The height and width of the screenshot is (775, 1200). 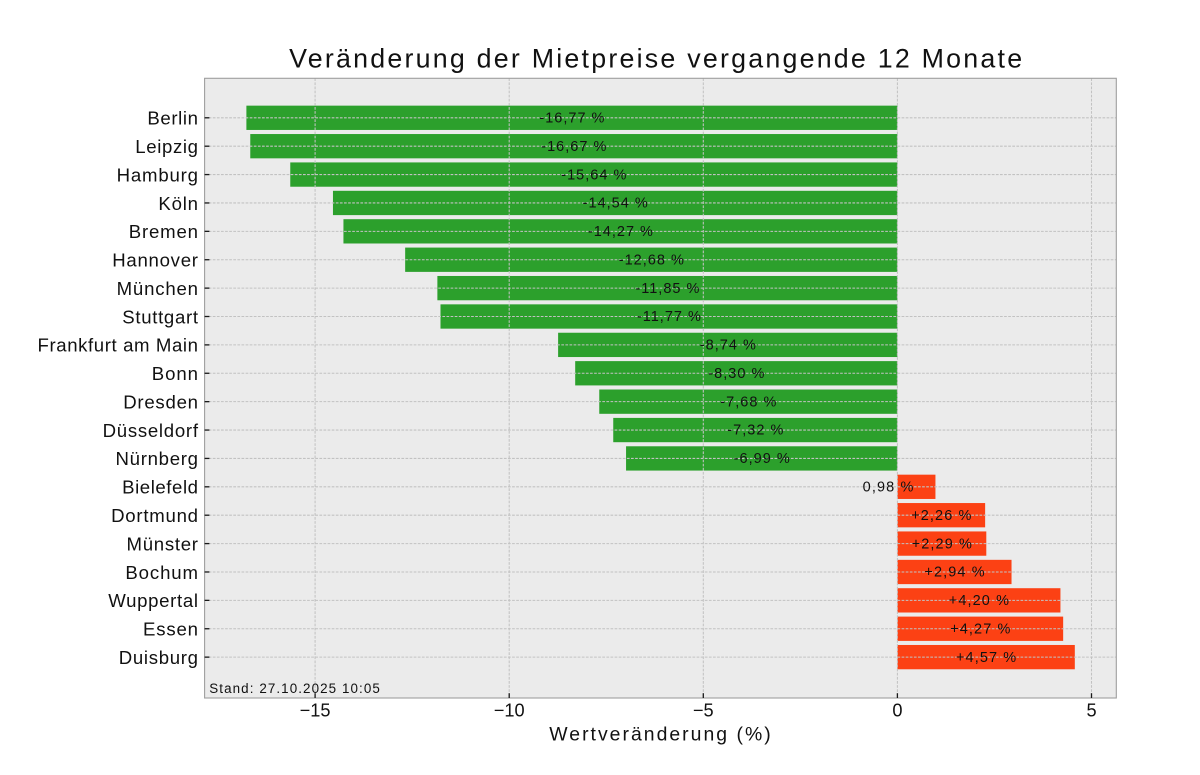 I want to click on svg-text: -16,77 %, so click(x=571, y=119).